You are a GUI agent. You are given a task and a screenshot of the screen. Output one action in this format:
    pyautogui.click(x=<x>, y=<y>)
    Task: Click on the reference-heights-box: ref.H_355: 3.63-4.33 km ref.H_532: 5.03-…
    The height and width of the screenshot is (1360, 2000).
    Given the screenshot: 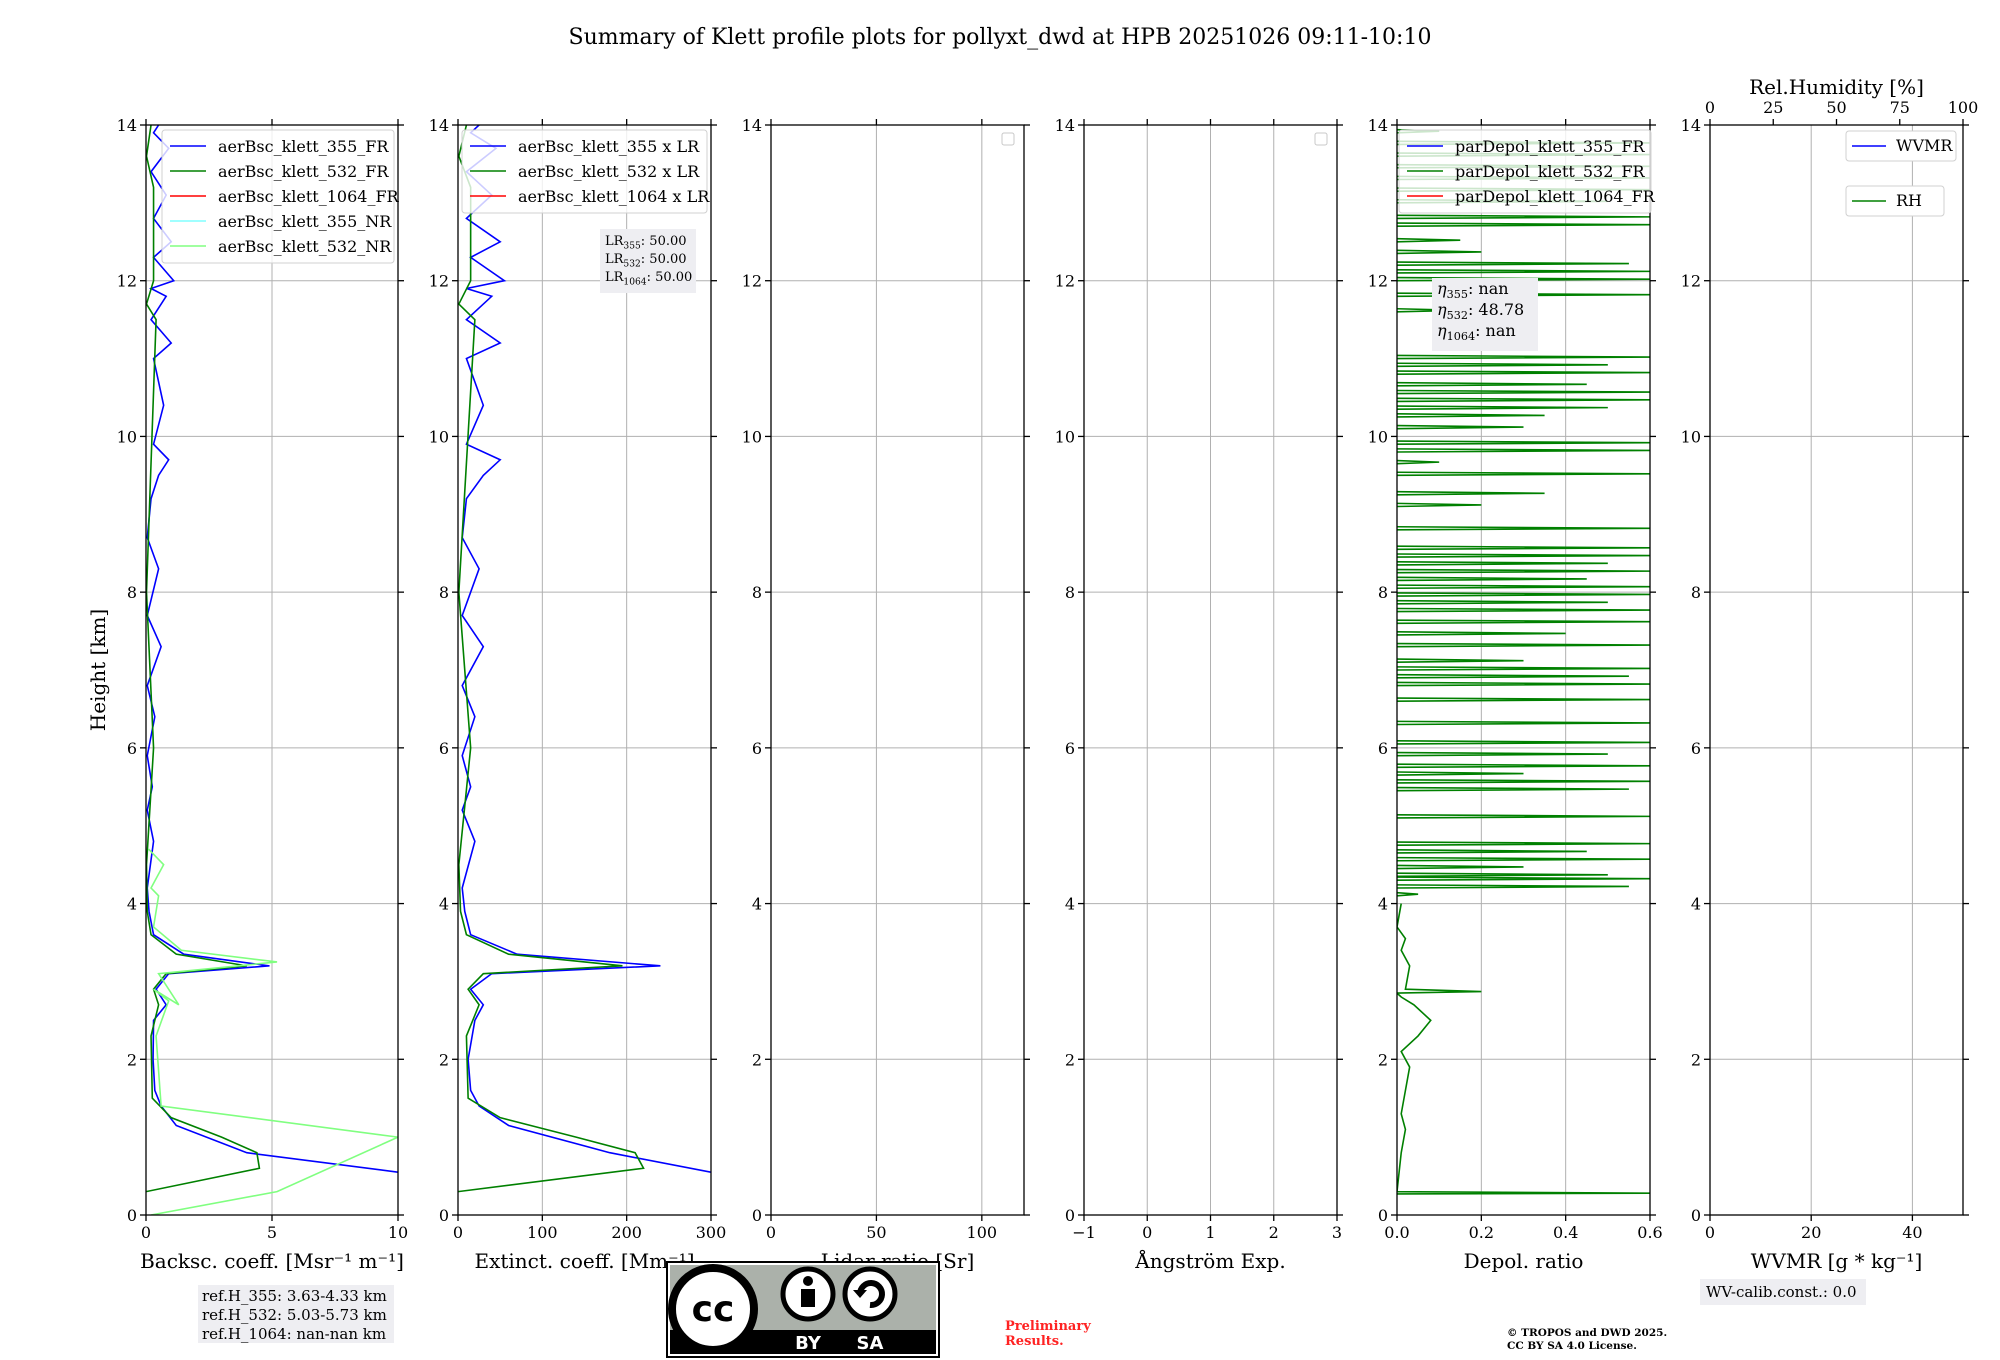 What is the action you would take?
    pyautogui.click(x=296, y=1314)
    